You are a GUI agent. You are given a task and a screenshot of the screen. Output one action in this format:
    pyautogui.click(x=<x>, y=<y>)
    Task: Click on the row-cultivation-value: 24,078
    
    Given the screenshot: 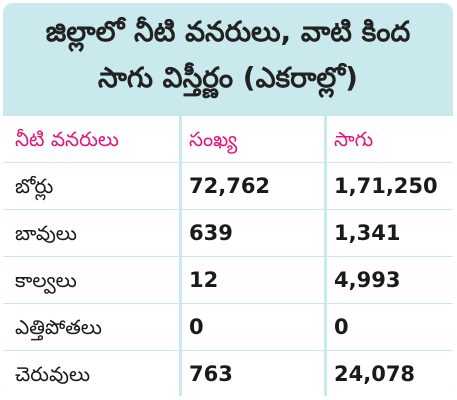 What is the action you would take?
    pyautogui.click(x=375, y=374)
    